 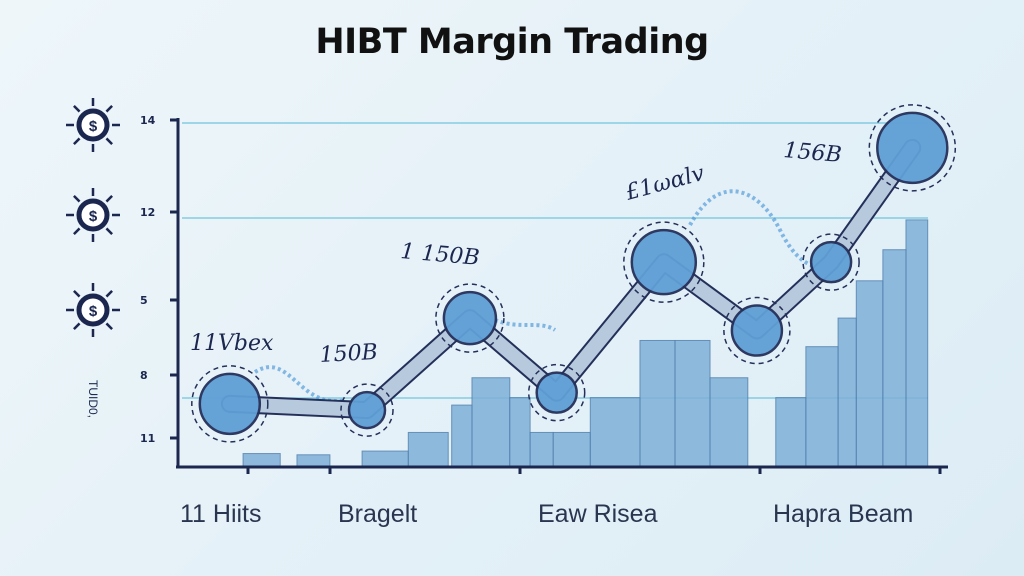 I want to click on annotation-label: 156B, so click(x=812, y=153).